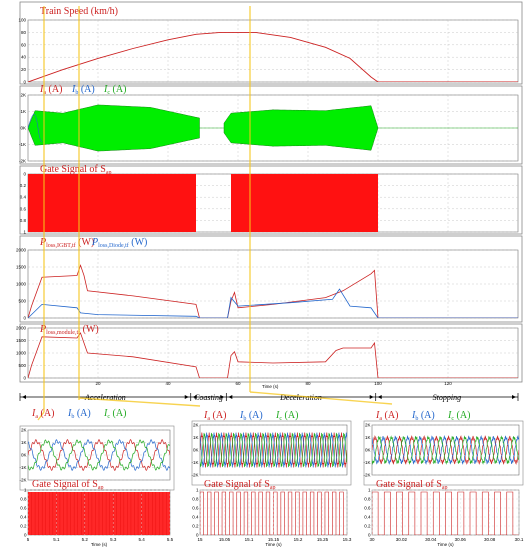  What do you see at coordinates (367, 517) in the screenshot?
I see `zoom-2-gate-ytick: 0.4` at bounding box center [367, 517].